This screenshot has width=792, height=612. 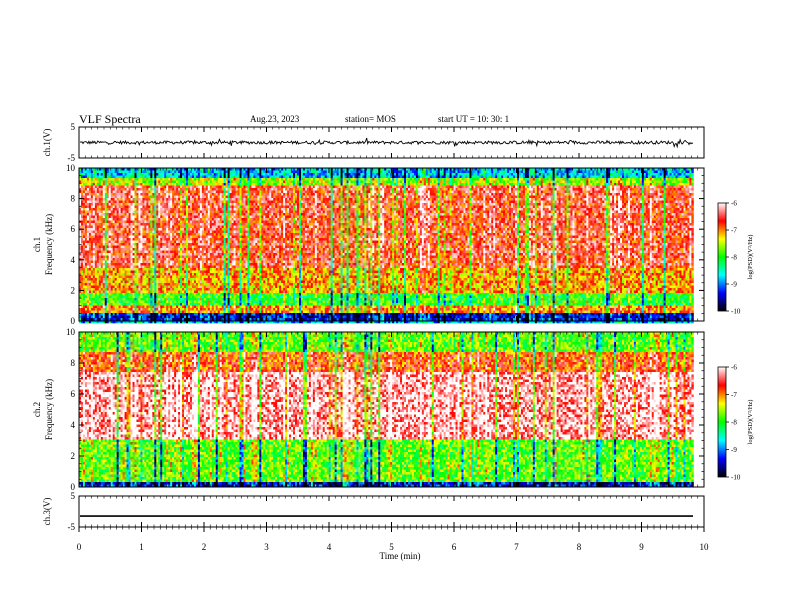 What do you see at coordinates (73, 127) in the screenshot?
I see `ch1-waveform-ytick-label: 5` at bounding box center [73, 127].